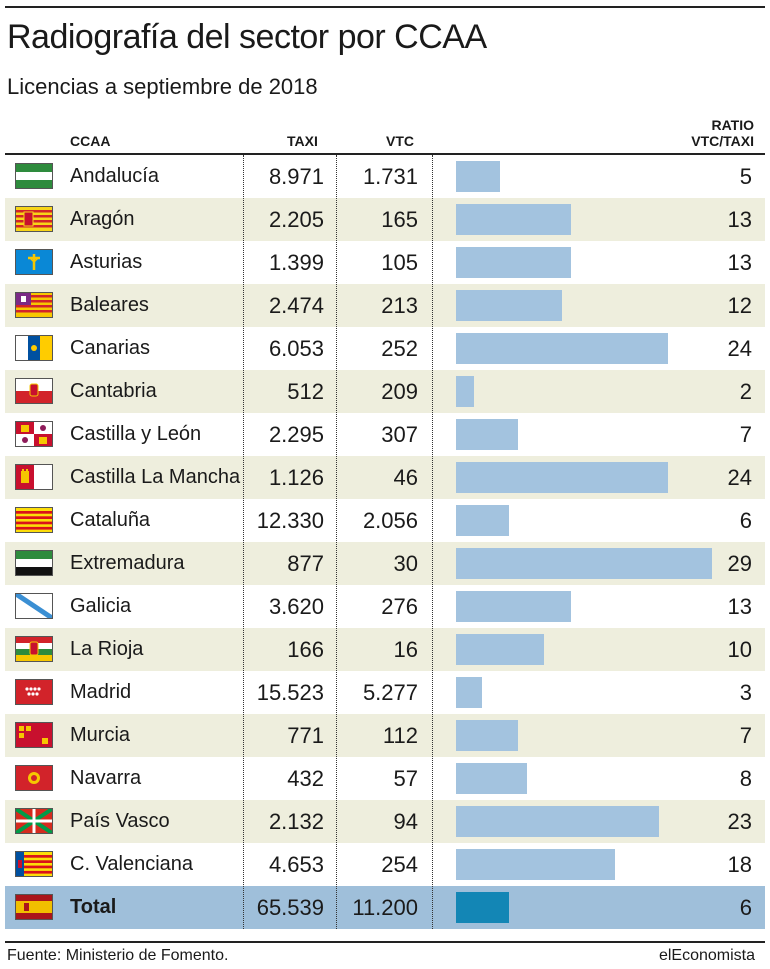  I want to click on ccaa-name: C. Valenciana, so click(132, 864).